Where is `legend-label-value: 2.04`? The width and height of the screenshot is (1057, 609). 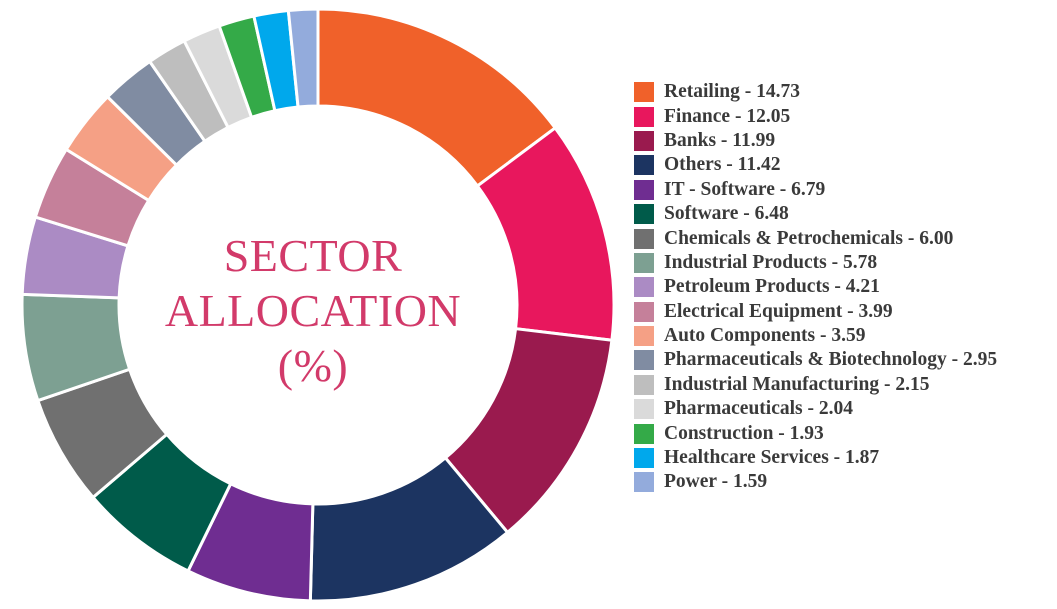
legend-label-value: 2.04 is located at coordinates (836, 409).